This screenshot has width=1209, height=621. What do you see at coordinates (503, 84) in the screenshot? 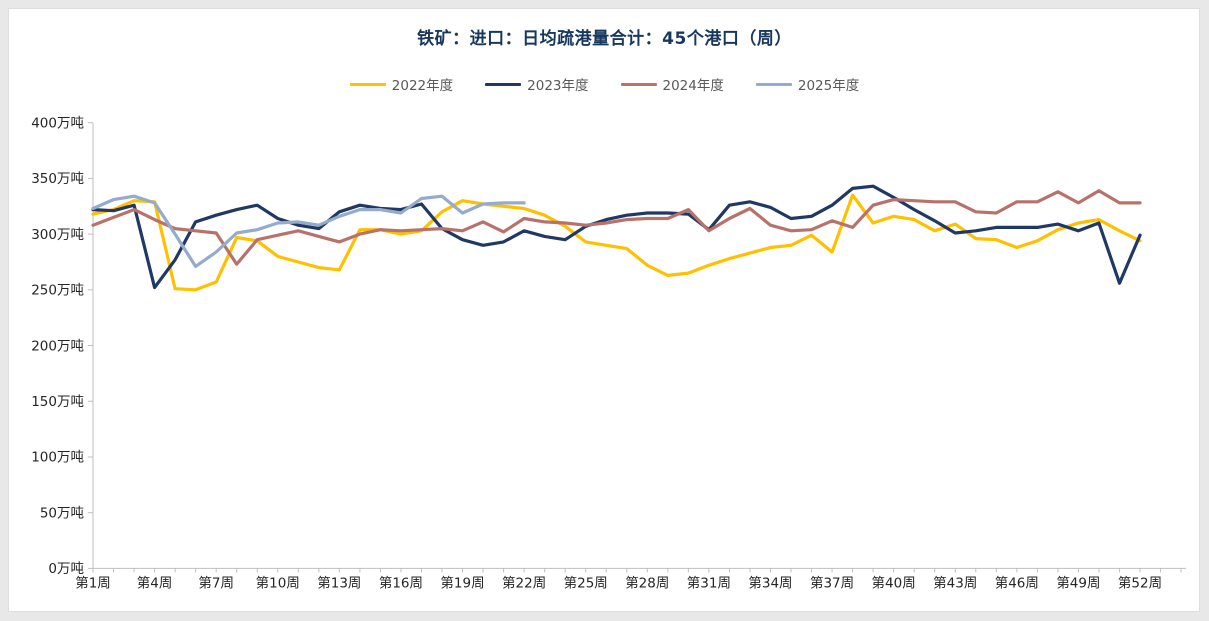
I see `legend-swatch-2023` at bounding box center [503, 84].